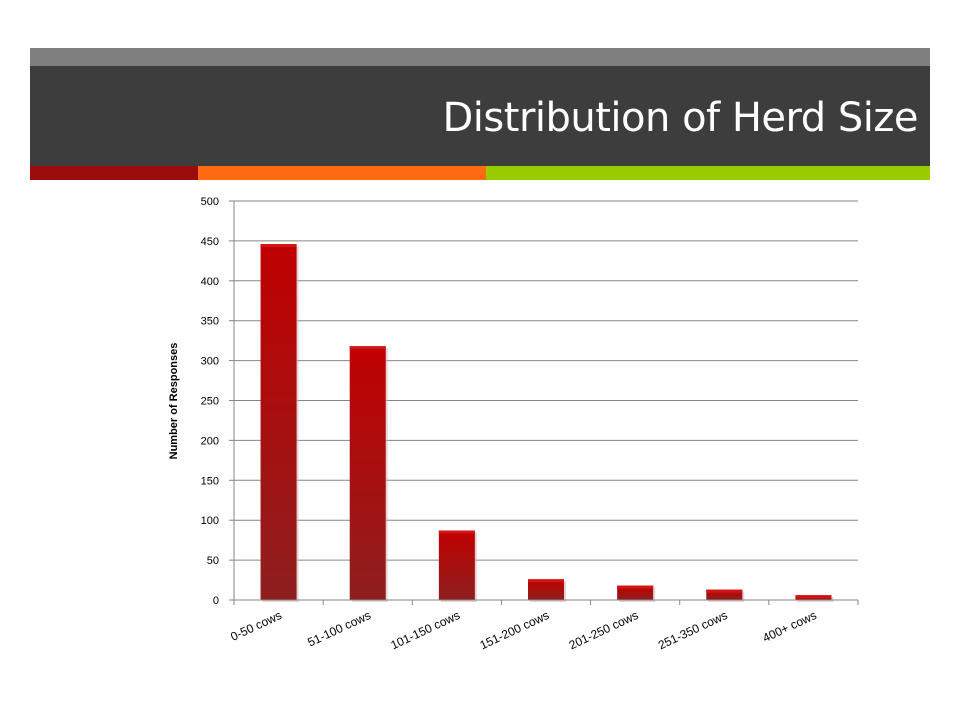  What do you see at coordinates (213, 561) in the screenshot?
I see `y-tick-label: 50` at bounding box center [213, 561].